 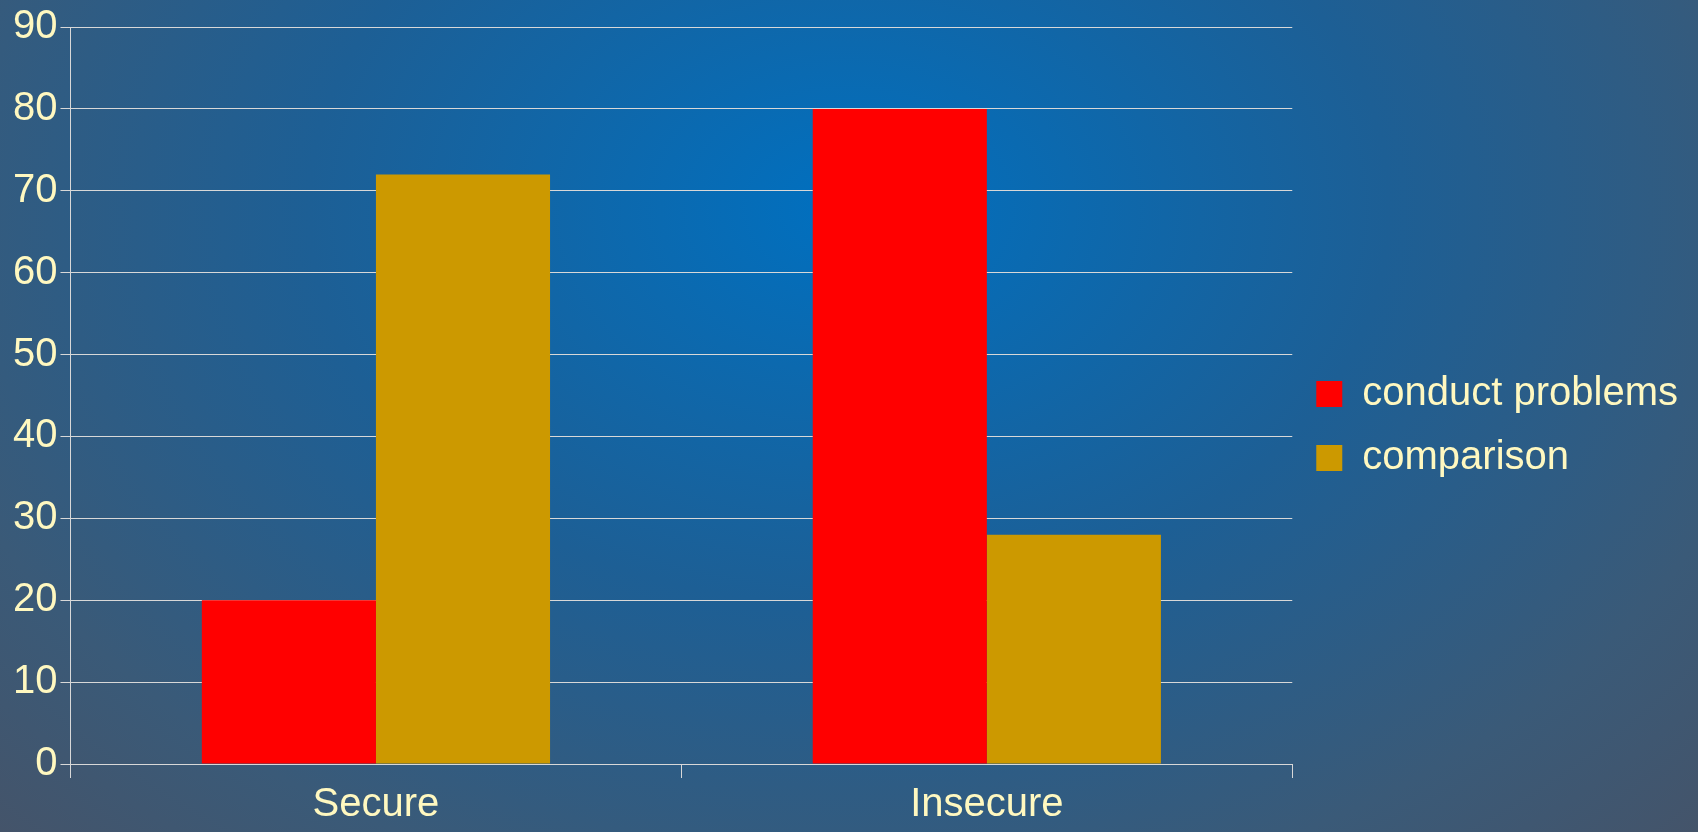 What do you see at coordinates (35, 351) in the screenshot?
I see `y-tick-label: 50` at bounding box center [35, 351].